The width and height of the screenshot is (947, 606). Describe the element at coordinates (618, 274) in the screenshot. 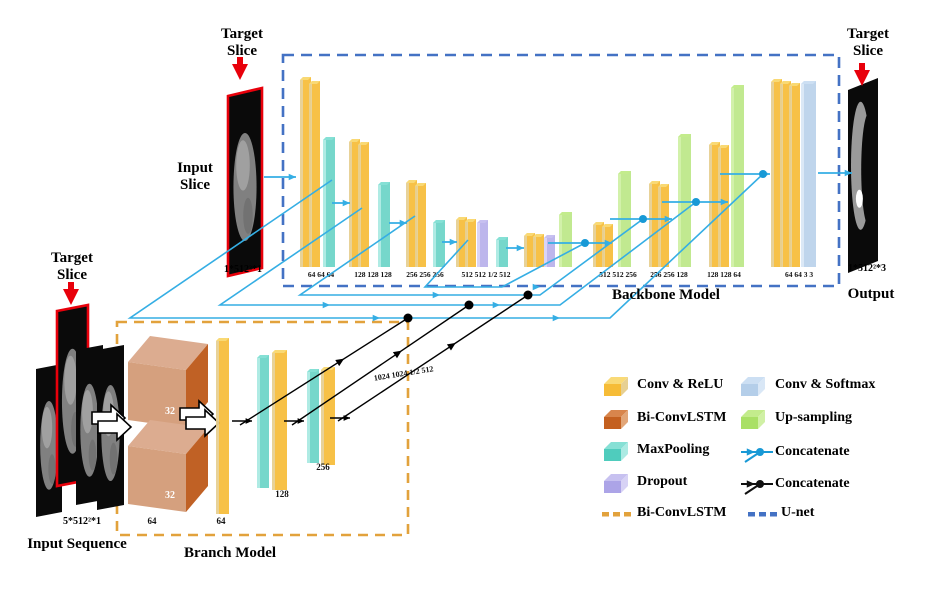

I see `diagram-text: 512 512 256` at that location.